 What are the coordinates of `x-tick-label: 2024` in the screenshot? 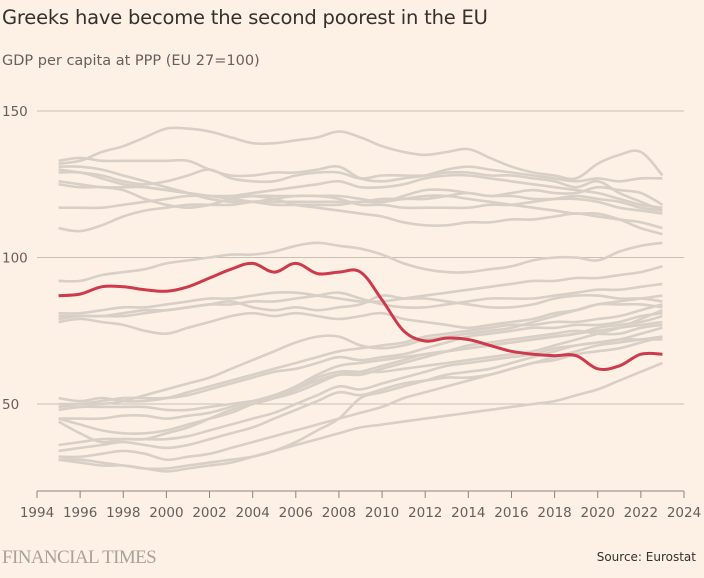 It's located at (684, 513).